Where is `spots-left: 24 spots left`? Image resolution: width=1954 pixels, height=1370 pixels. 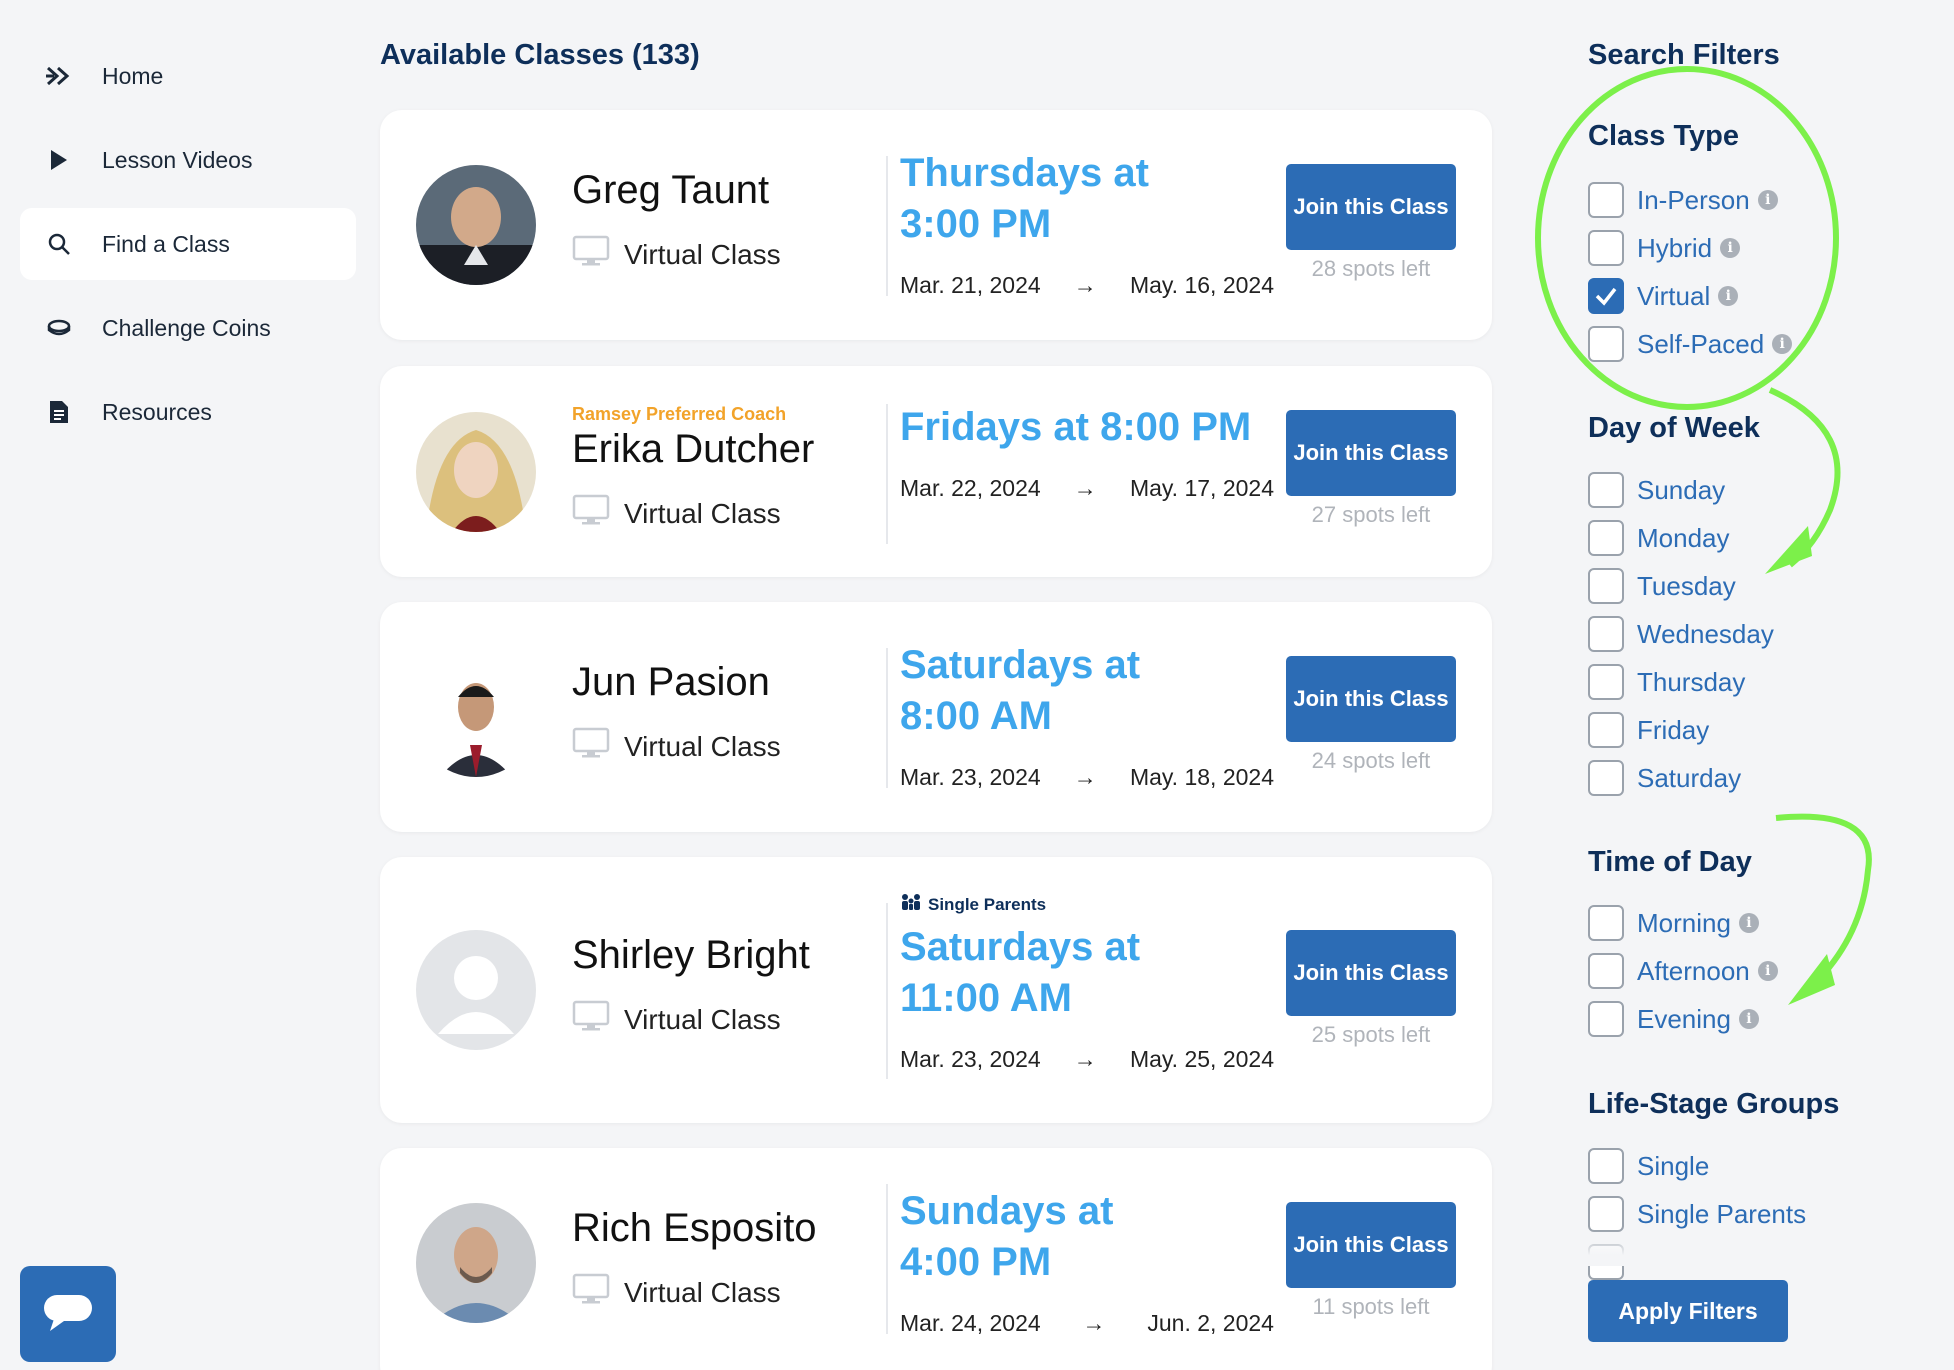 spots-left: 24 spots left is located at coordinates (1371, 760).